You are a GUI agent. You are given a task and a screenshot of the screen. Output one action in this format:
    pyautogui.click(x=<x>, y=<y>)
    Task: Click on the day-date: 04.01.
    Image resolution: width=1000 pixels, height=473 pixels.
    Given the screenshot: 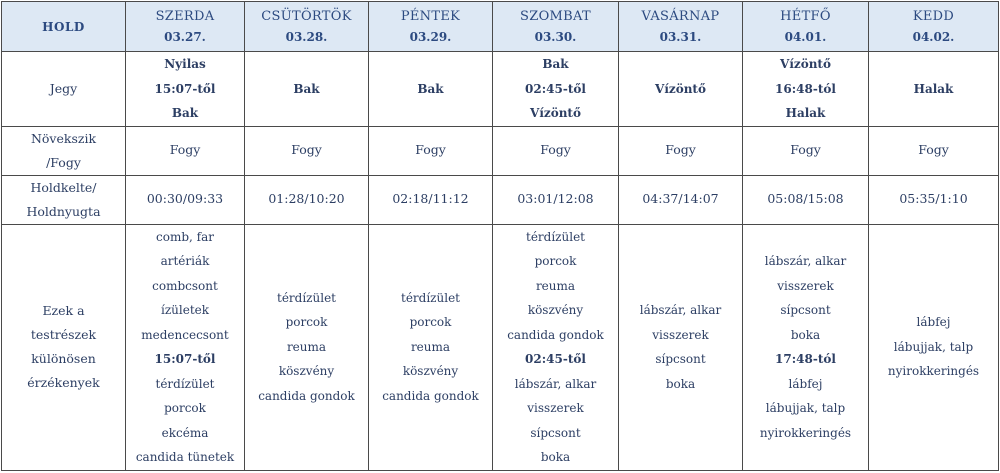 What is the action you would take?
    pyautogui.click(x=805, y=36)
    